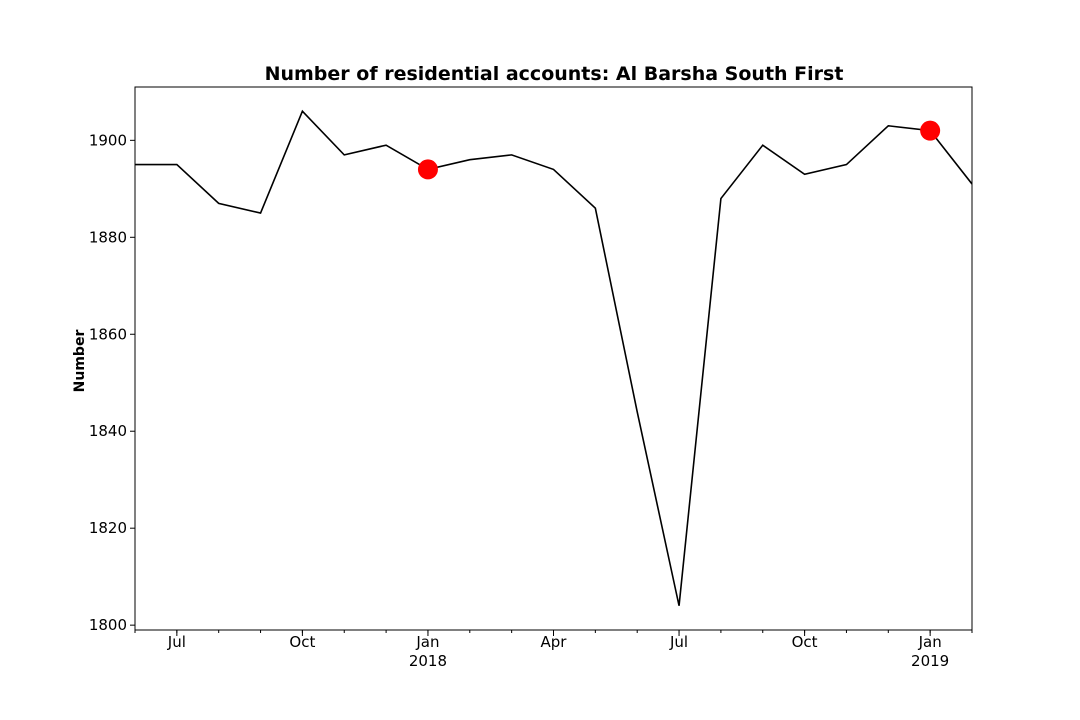  Describe the element at coordinates (554, 642) in the screenshot. I see `x-tick-label: Apr` at that location.